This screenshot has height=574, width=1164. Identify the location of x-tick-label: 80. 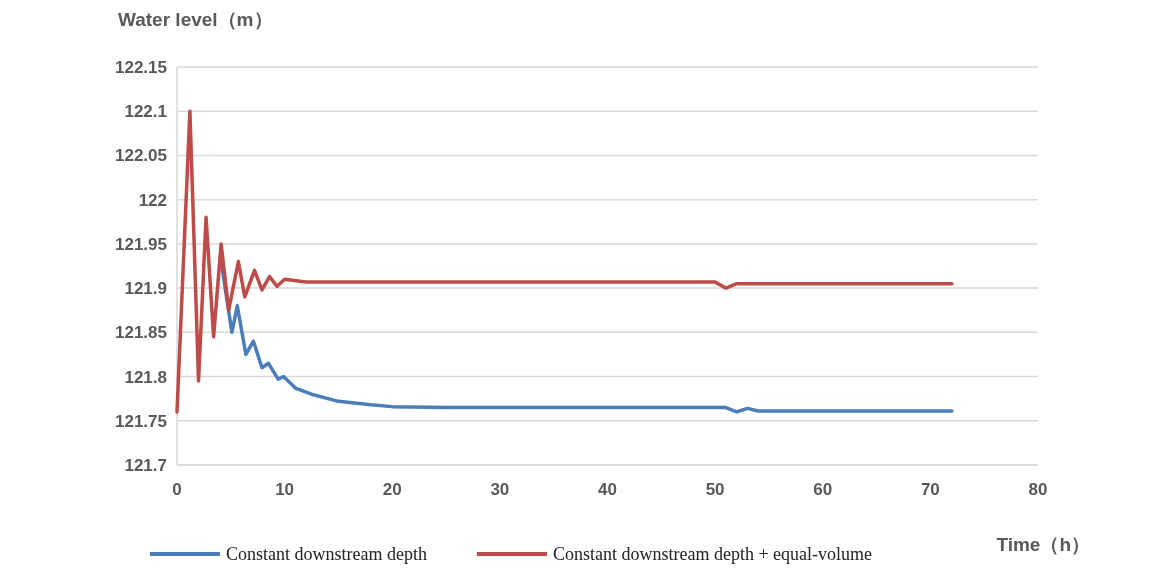
(1038, 489).